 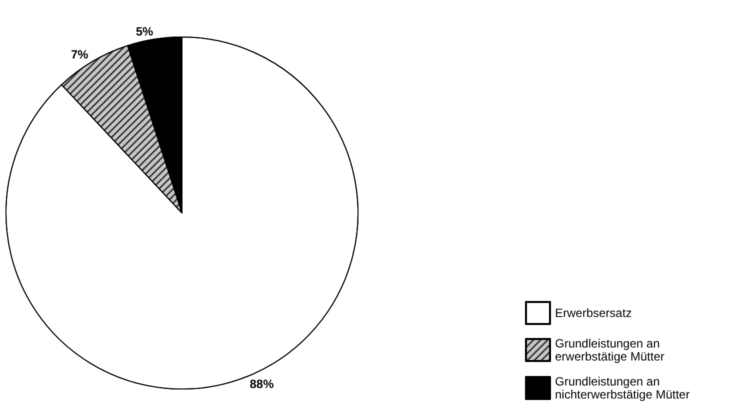 What do you see at coordinates (593, 313) in the screenshot?
I see `legend-label: Erwerbsersatz` at bounding box center [593, 313].